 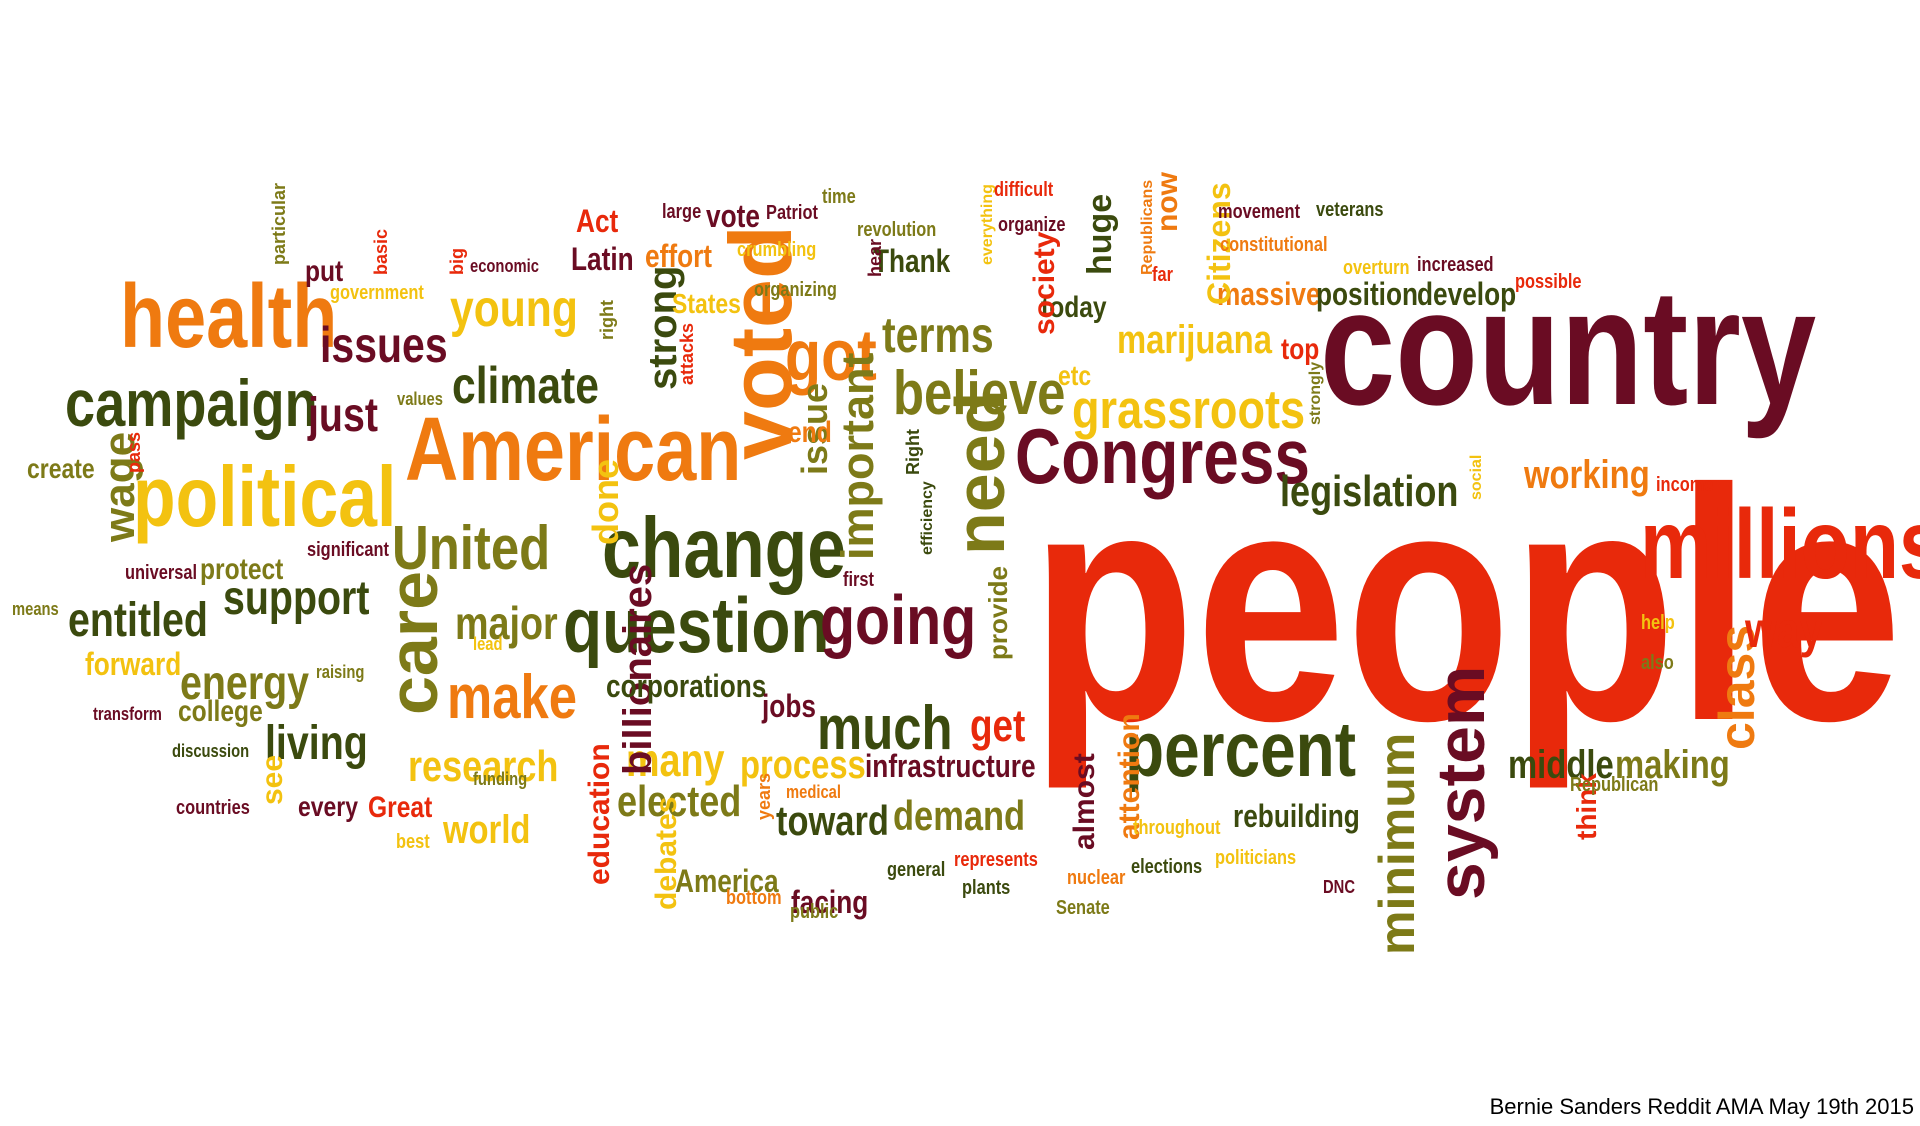 I want to click on cloud-word-living: living, so click(x=316, y=743).